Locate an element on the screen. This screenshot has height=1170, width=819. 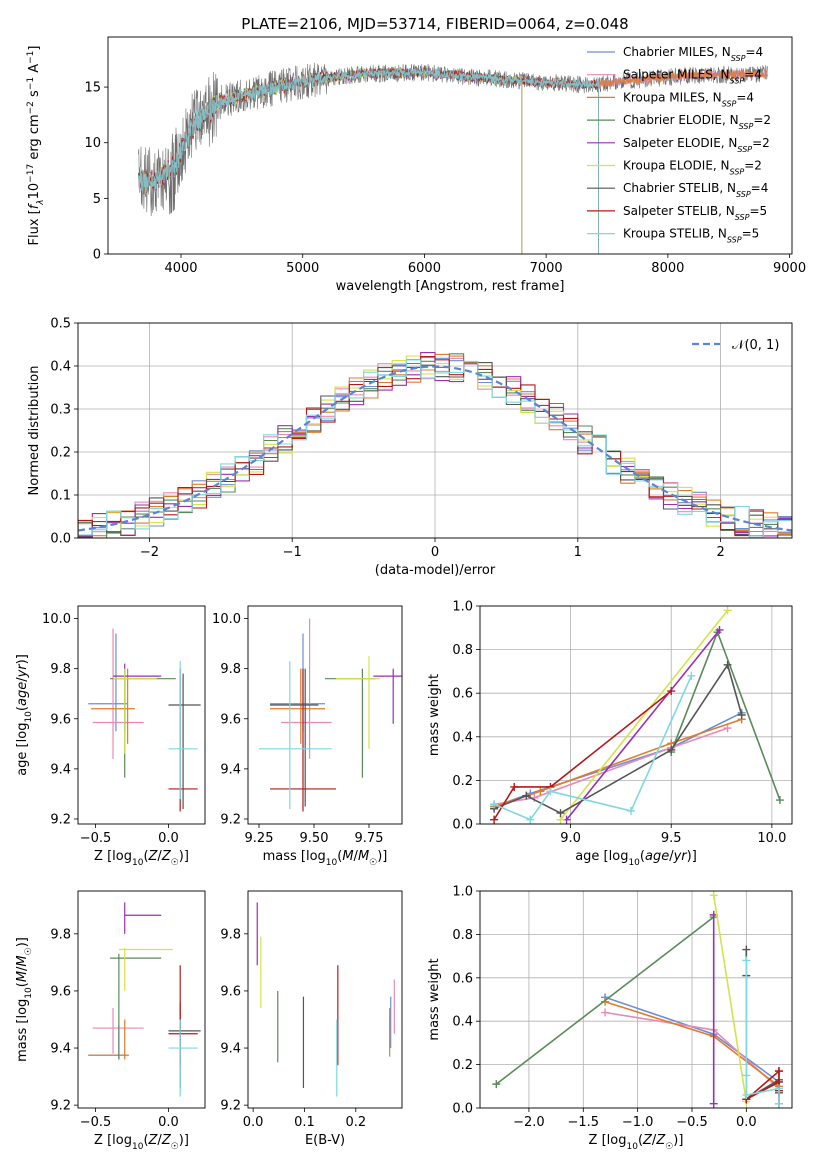
errorbar-kroupa-miles is located at coordinates (109, 1039).